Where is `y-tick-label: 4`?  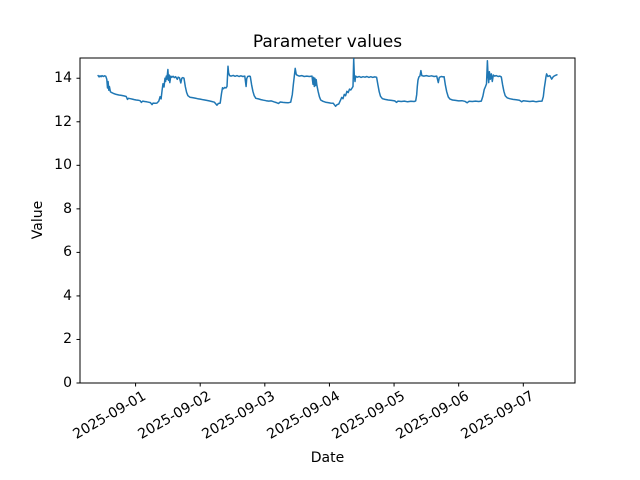 y-tick-label: 4 is located at coordinates (67, 295).